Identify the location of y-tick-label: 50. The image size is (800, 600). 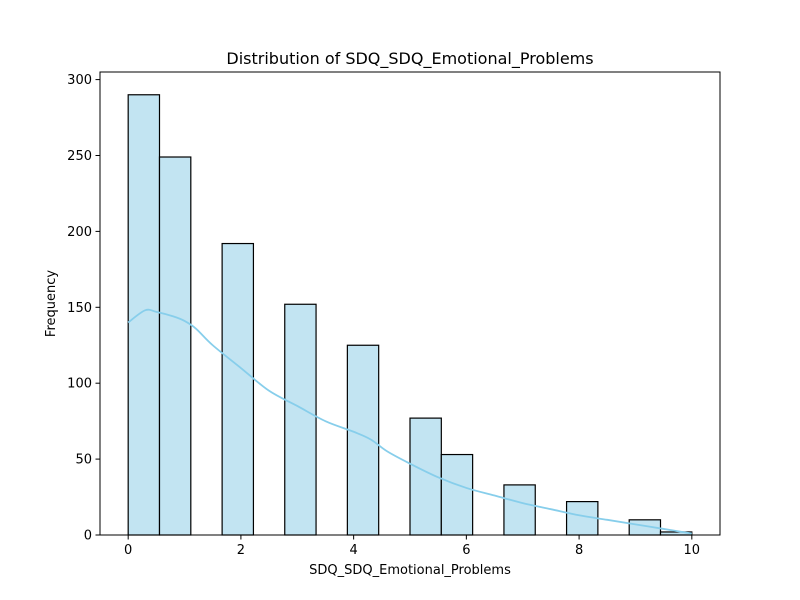
(83, 460).